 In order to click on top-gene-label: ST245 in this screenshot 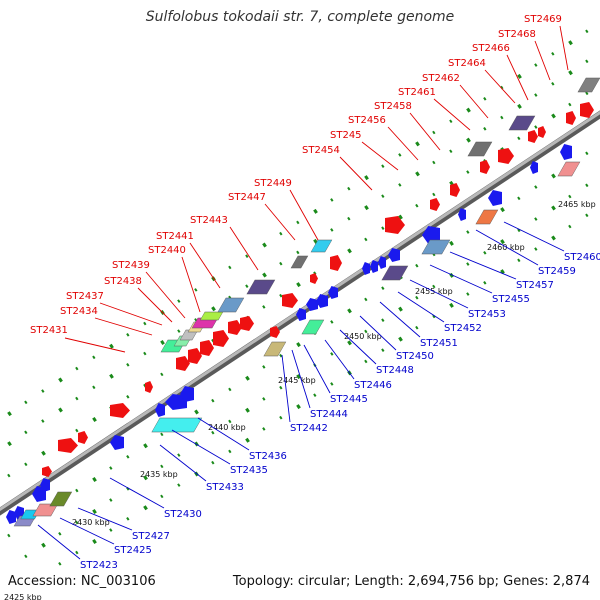, I will do `click(346, 135)`.